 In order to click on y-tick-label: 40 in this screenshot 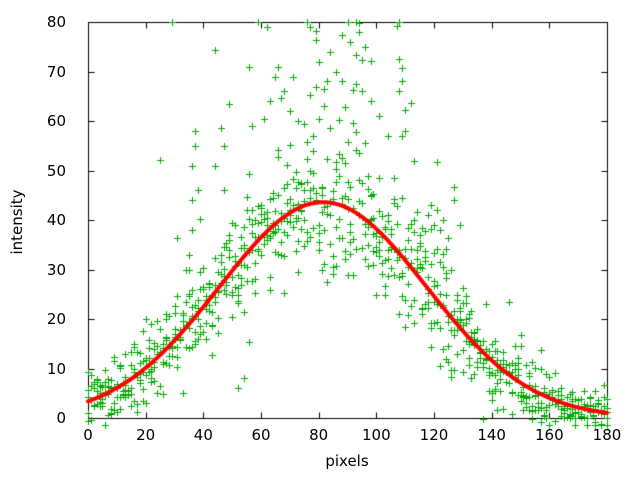, I will do `click(56, 220)`.